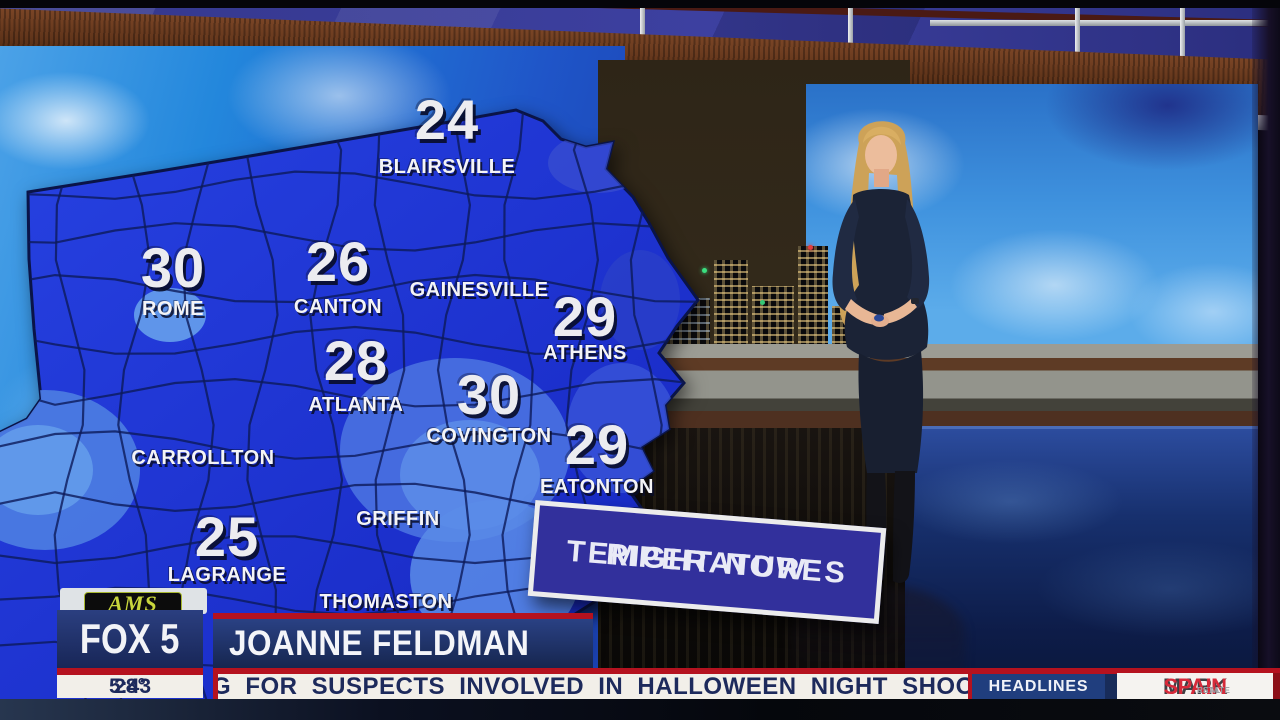  I want to click on tower-beacon-light, so click(810, 247).